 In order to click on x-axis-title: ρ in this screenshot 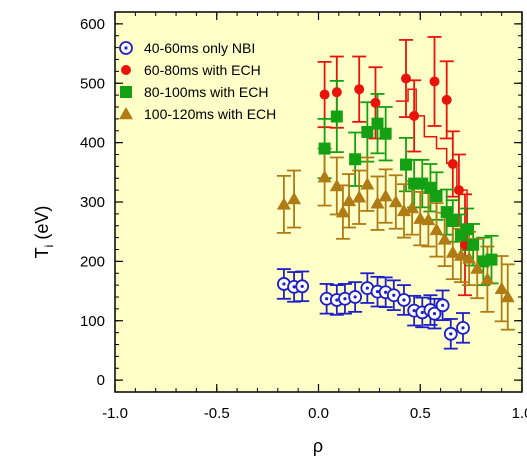, I will do `click(318, 446)`.